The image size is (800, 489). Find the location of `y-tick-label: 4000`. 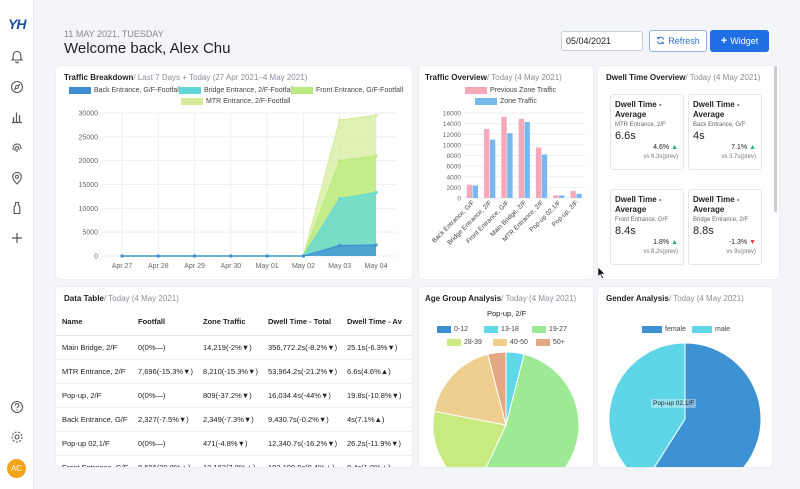

y-tick-label: 4000 is located at coordinates (454, 177).